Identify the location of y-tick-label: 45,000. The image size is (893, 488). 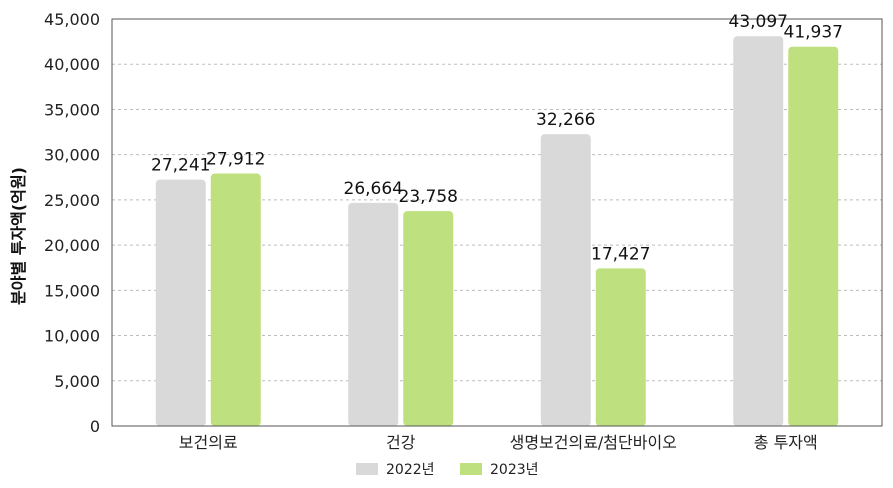
(72, 19).